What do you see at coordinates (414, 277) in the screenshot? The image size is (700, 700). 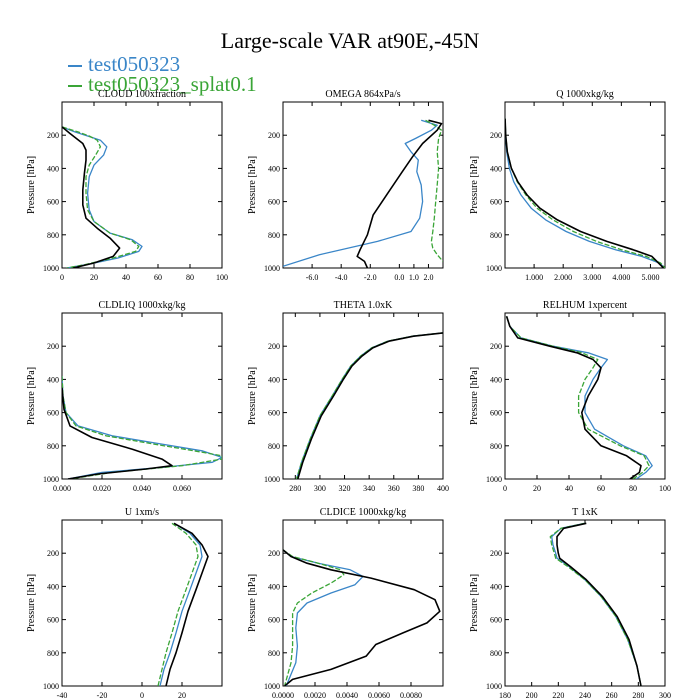 I see `x-tick-label: 1.0` at bounding box center [414, 277].